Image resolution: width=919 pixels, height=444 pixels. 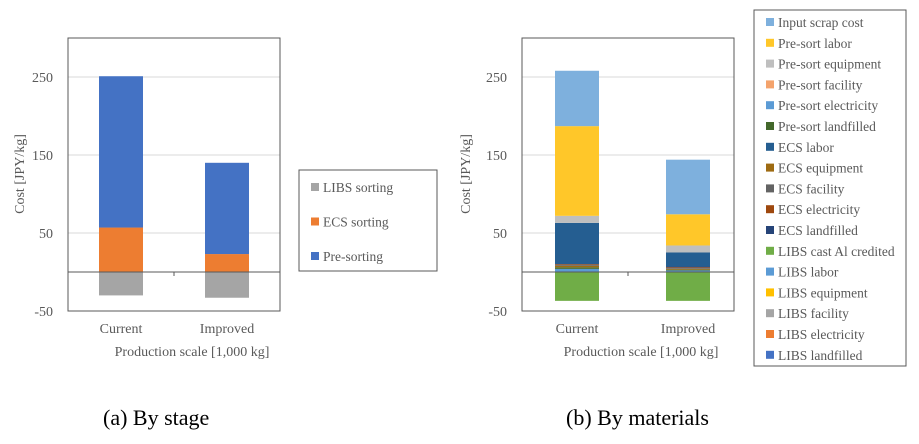 I want to click on bar-improved-ecs-sorting, so click(x=227, y=263).